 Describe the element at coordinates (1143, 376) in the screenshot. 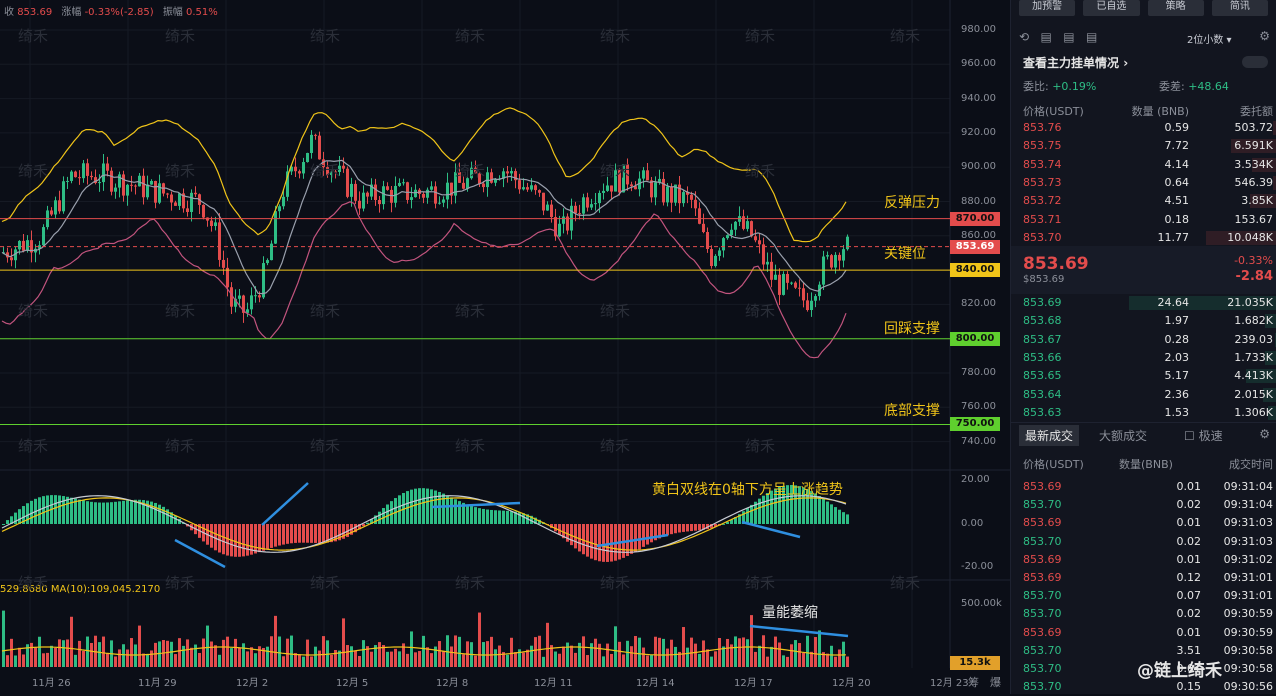

I see `bid-row: 853.65 5.17 4.413K` at that location.